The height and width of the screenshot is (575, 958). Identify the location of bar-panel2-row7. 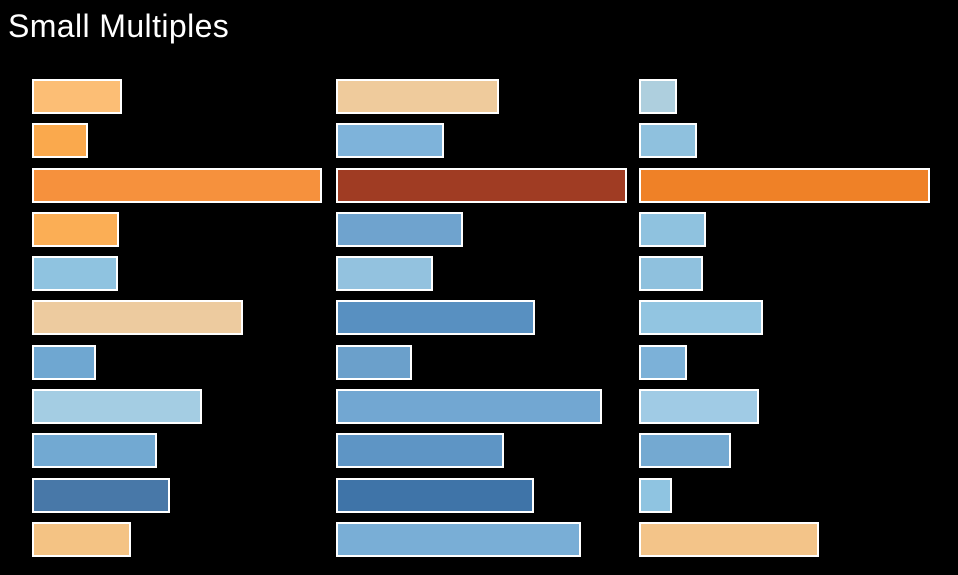
(374, 362).